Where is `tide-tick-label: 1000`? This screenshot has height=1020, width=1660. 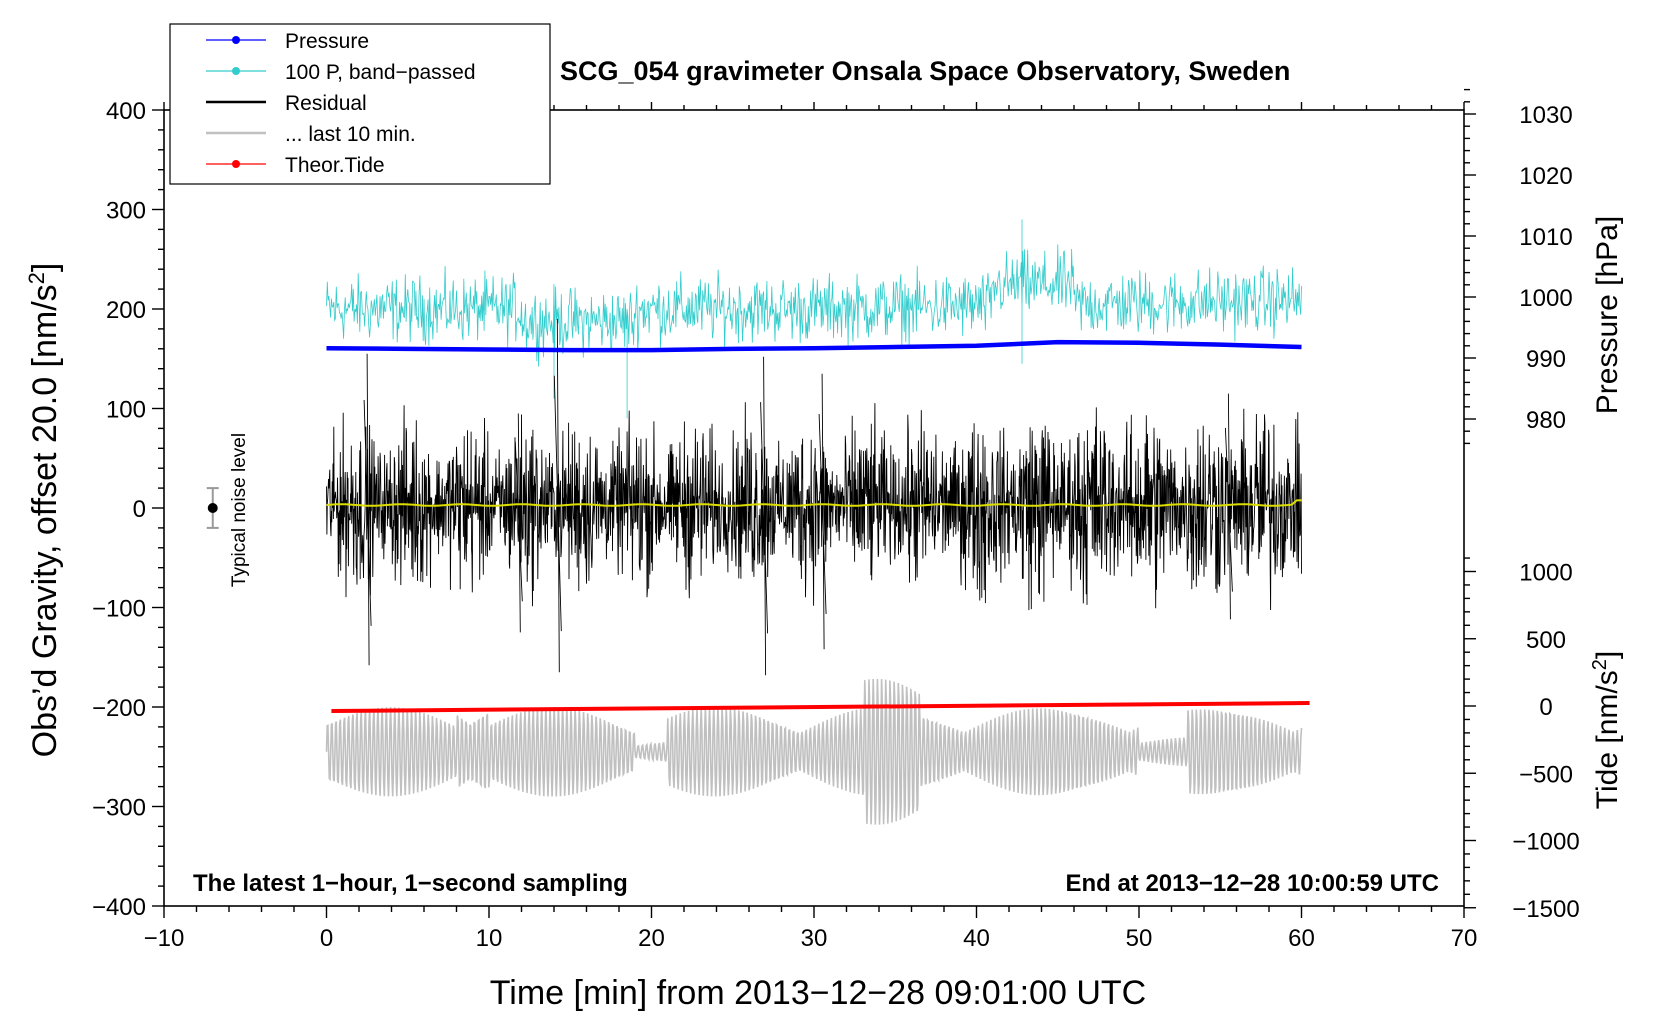
tide-tick-label: 1000 is located at coordinates (1545, 573).